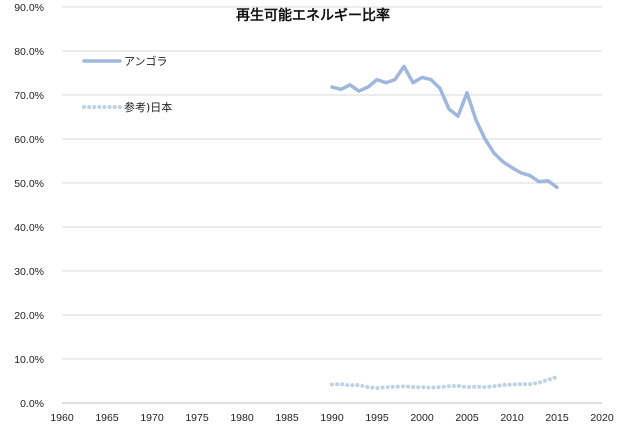 This screenshot has height=428, width=627. Describe the element at coordinates (29, 360) in the screenshot. I see `y-tick-label: 10.0%` at that location.